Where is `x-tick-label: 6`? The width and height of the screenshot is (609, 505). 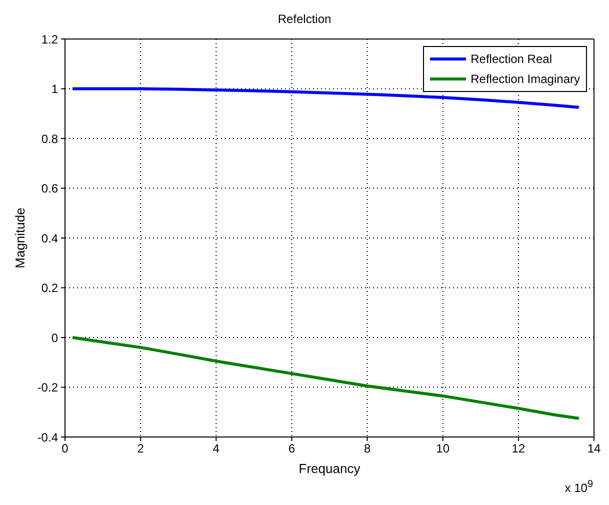 x-tick-label: 6 is located at coordinates (292, 449).